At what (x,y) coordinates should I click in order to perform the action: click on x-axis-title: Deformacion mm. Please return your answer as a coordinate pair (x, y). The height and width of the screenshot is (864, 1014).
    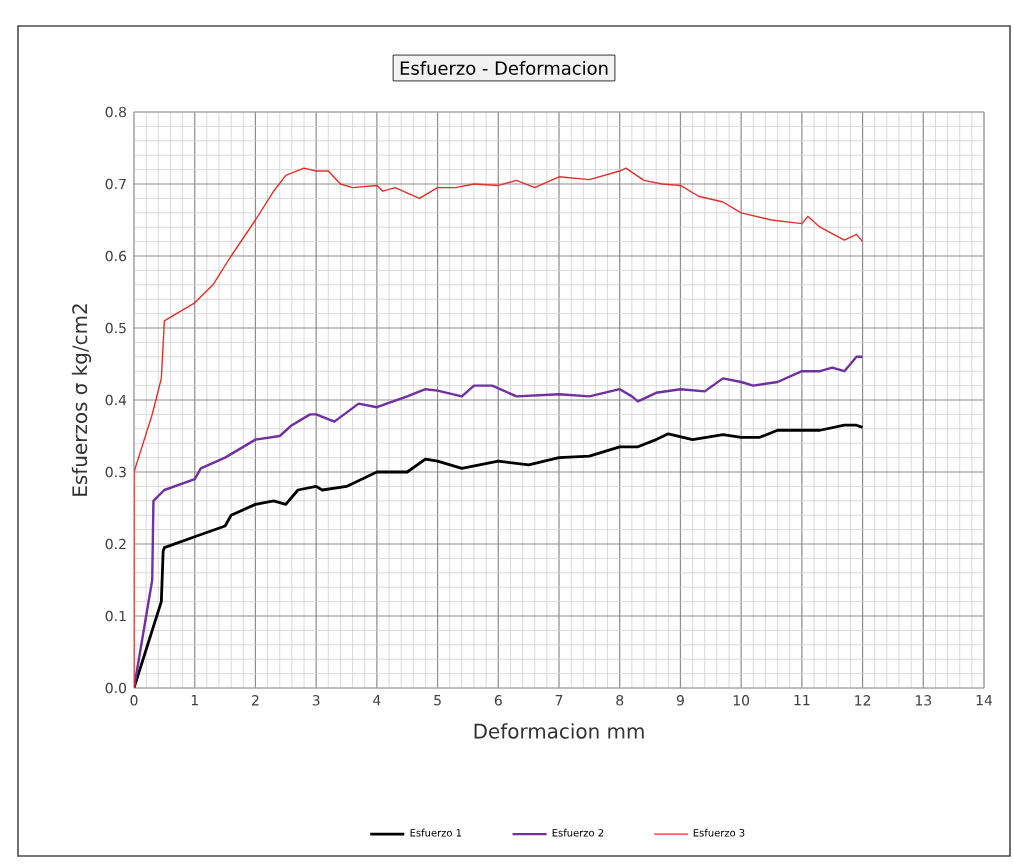
    Looking at the image, I should click on (559, 731).